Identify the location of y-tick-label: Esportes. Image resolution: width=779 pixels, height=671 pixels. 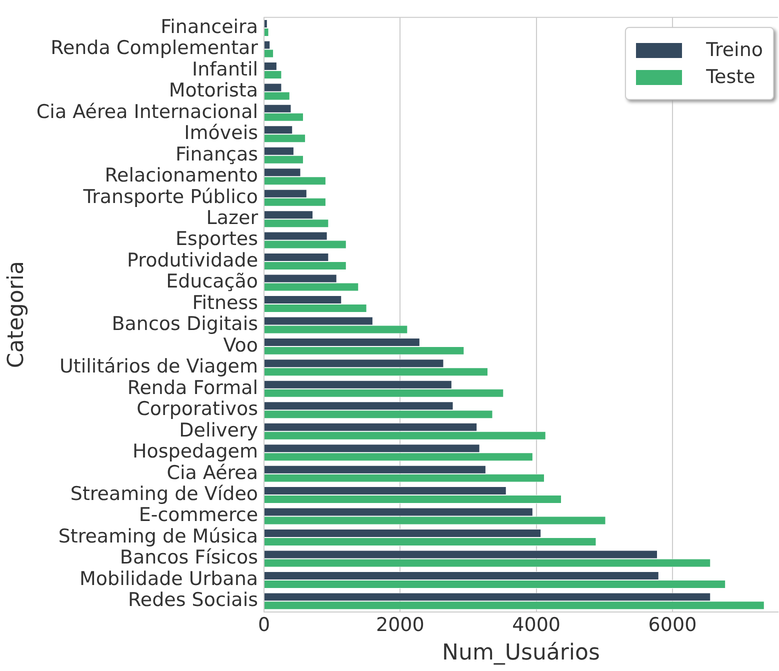
(217, 239).